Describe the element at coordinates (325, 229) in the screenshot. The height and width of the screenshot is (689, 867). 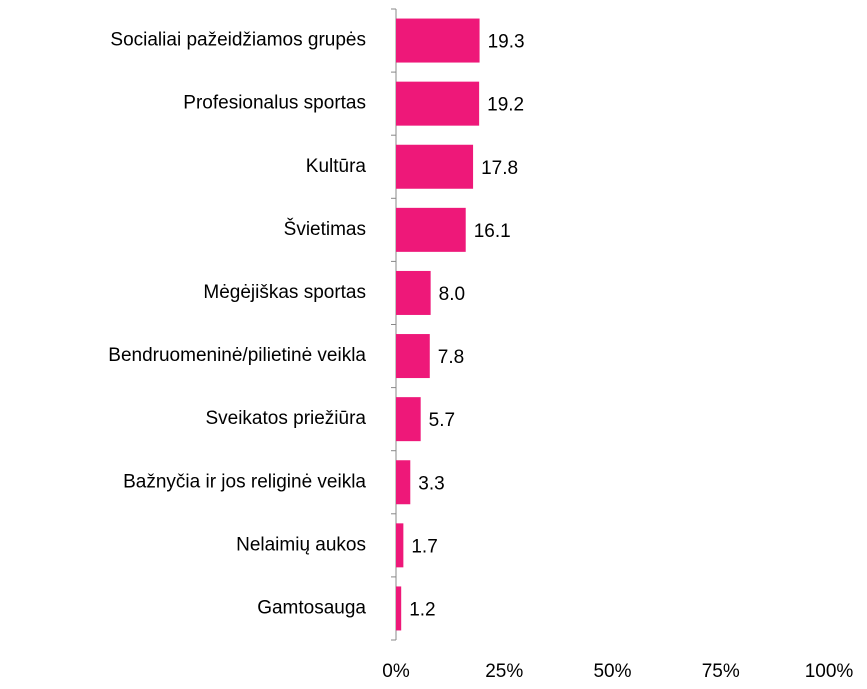
I see `y-tick-label: Švietimas` at that location.